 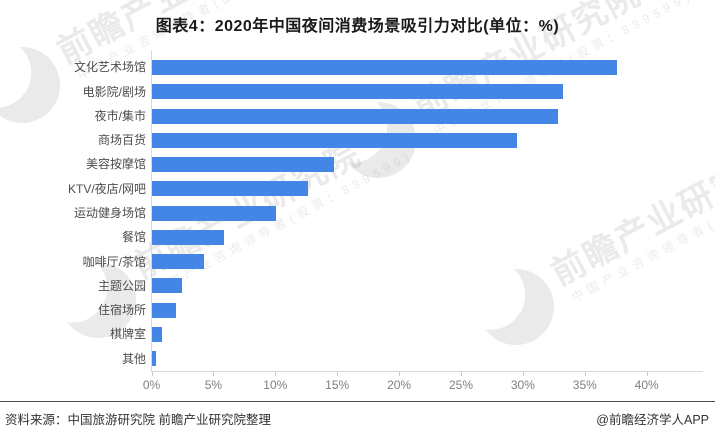 What do you see at coordinates (357, 26) in the screenshot?
I see `chart-title: 图表4：2020年中国夜间消费场景吸引力对比(单位：%)` at bounding box center [357, 26].